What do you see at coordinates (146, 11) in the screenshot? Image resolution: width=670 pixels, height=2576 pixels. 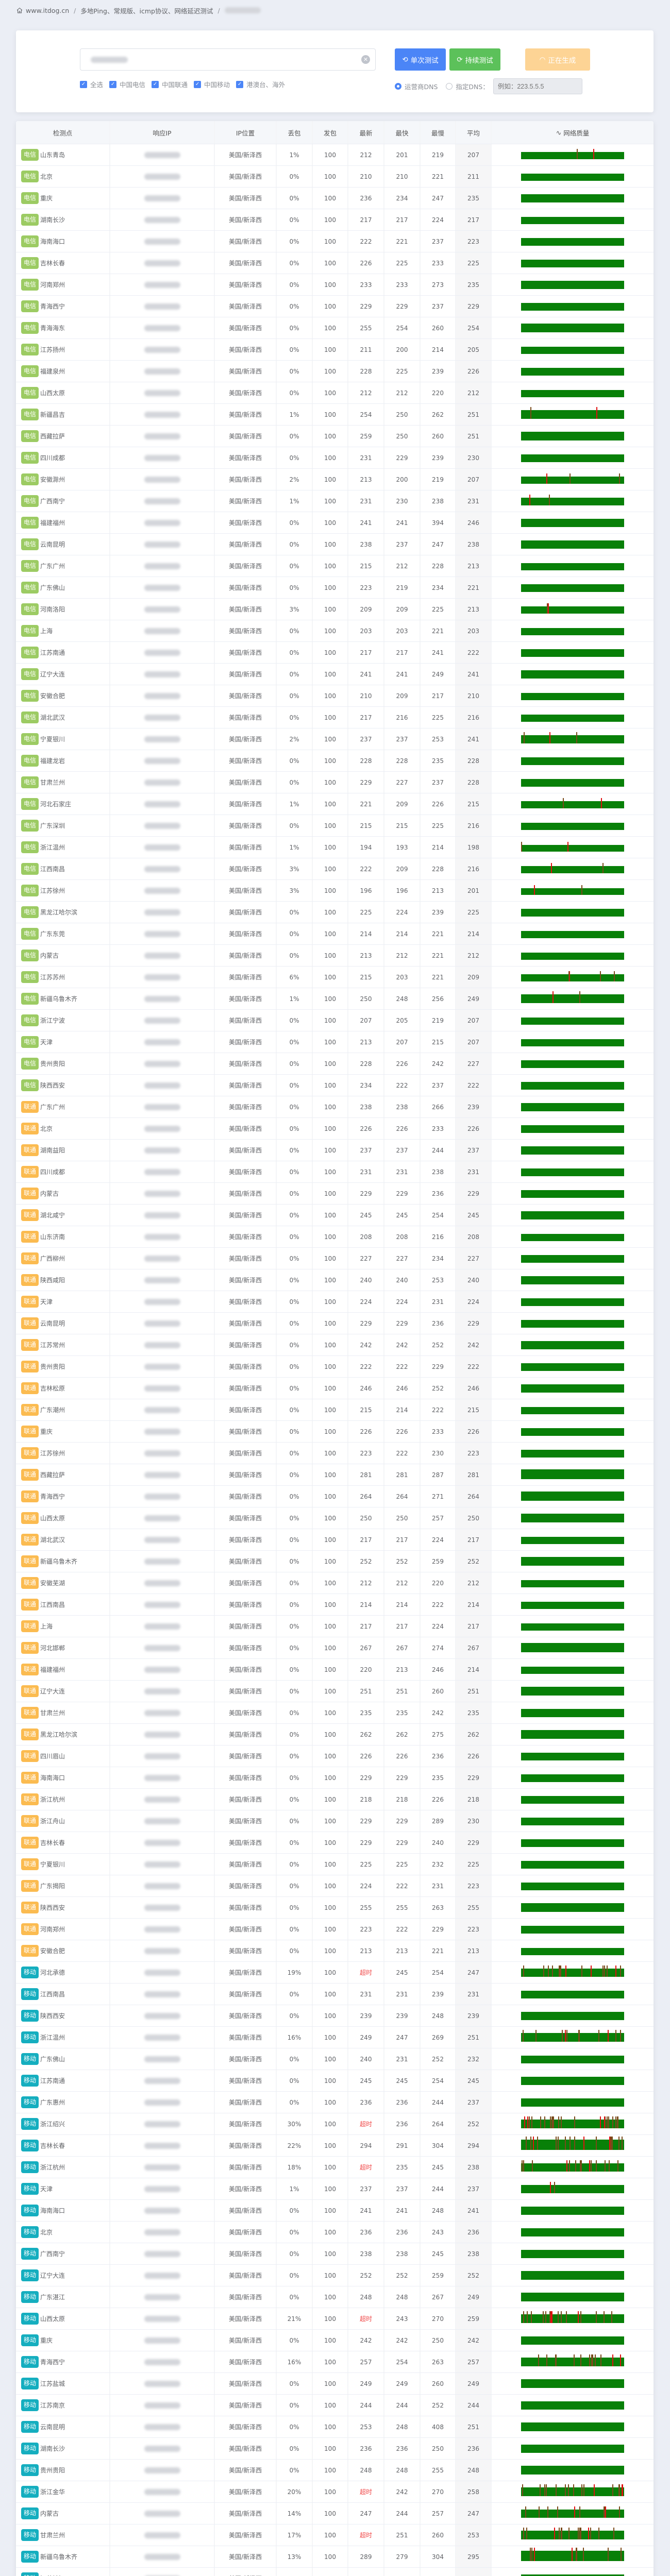 I see `breadcrumb-page: 多地Ping、常规版、icmp协议、网络延迟测试` at bounding box center [146, 11].